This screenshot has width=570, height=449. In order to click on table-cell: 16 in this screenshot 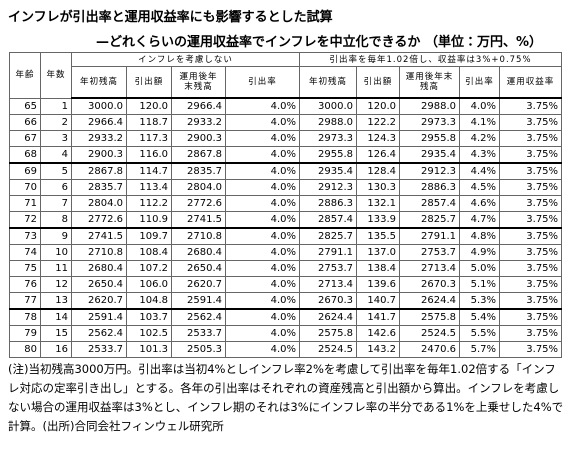, I will do `click(56, 349)`.